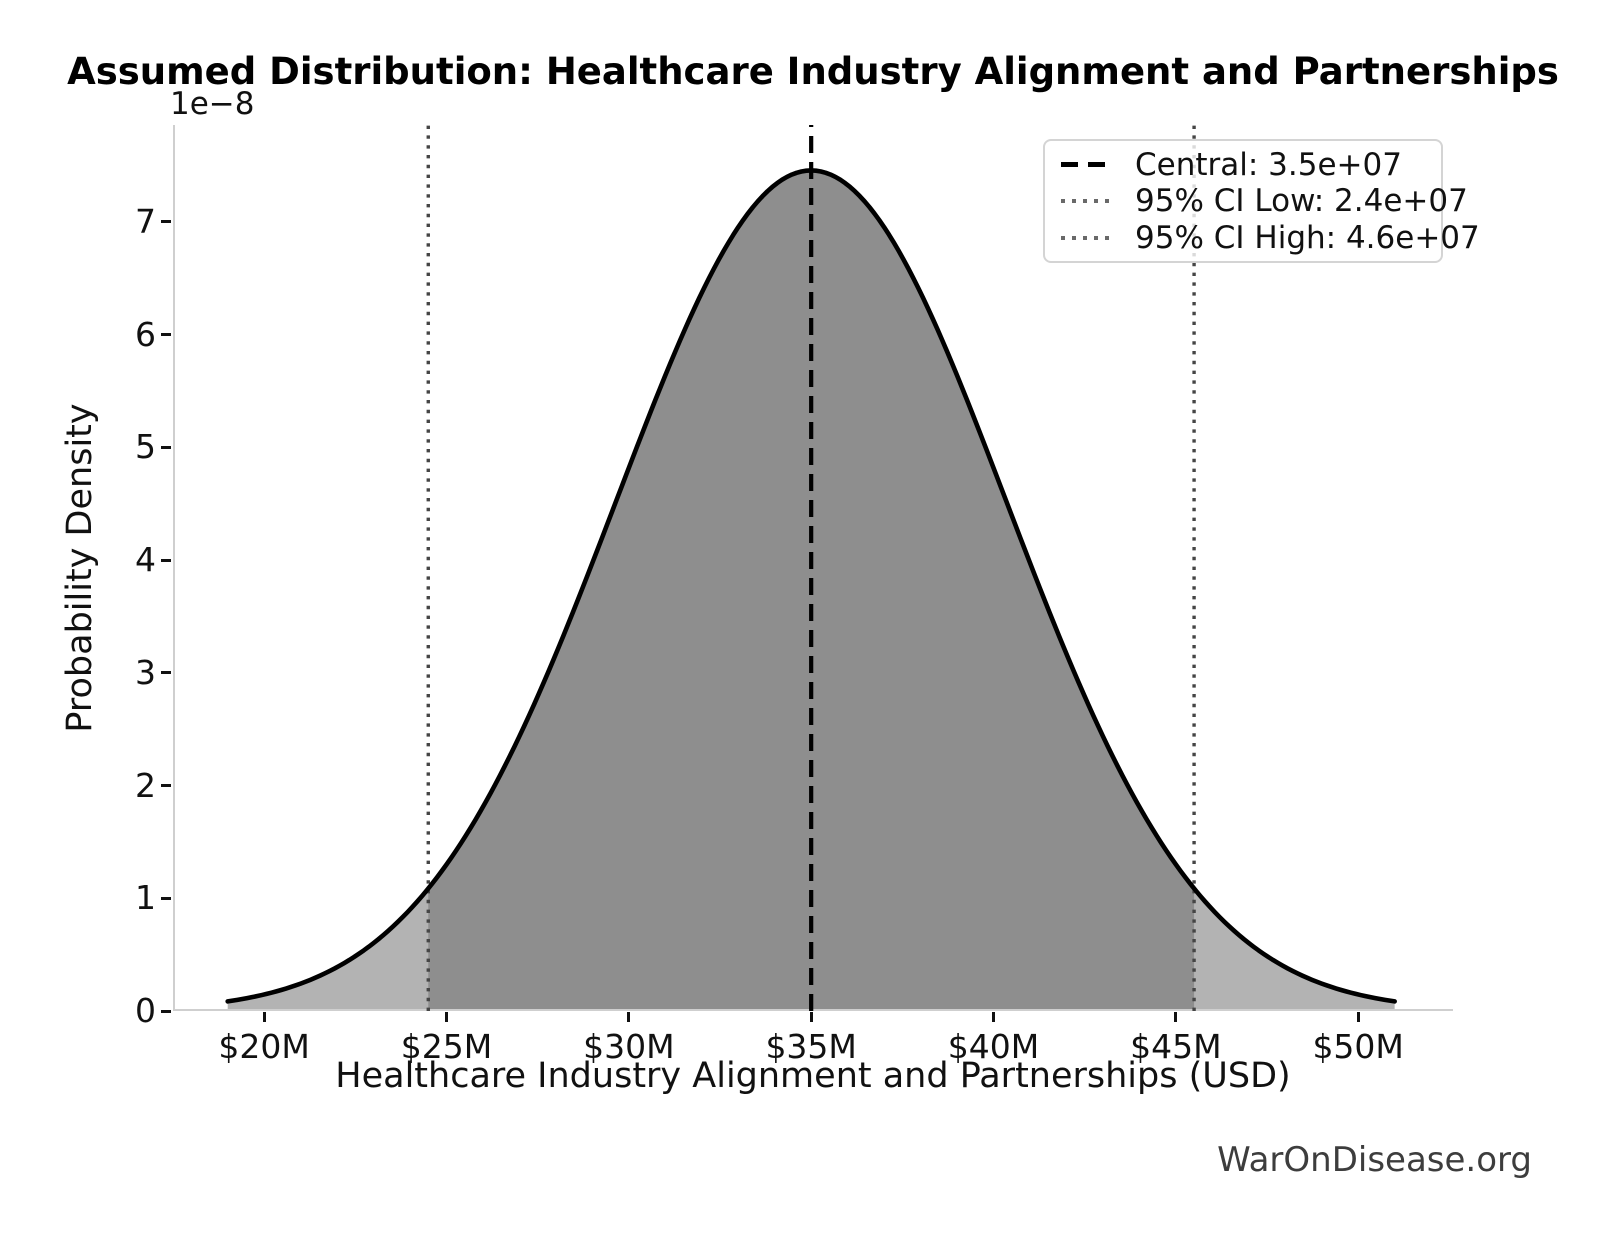 This screenshot has width=1622, height=1234. I want to click on legend-item-ci-low: 95% CI Low: 2.4e+07, so click(1264, 201).